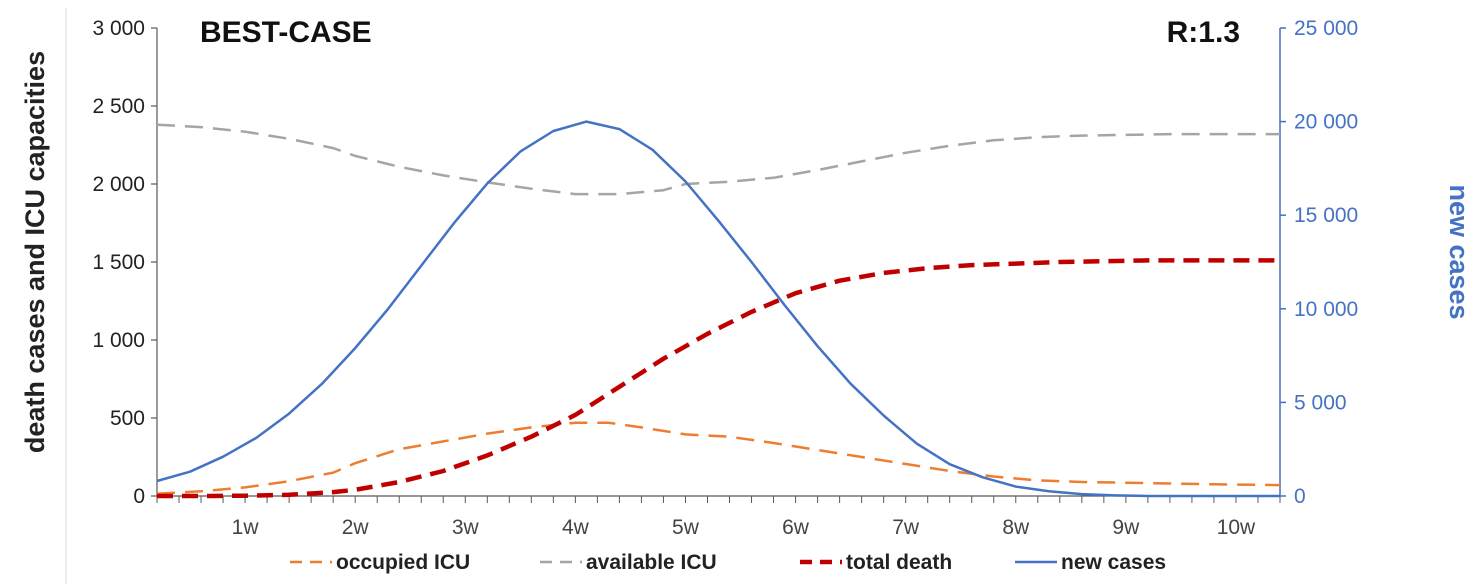 The height and width of the screenshot is (584, 1475). Describe the element at coordinates (35, 252) in the screenshot. I see `y-axis-label-left: death cases and ICU capacities` at that location.